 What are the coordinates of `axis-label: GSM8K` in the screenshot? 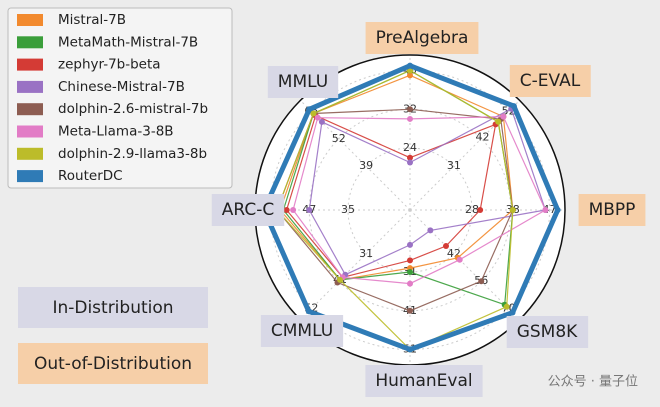 It's located at (547, 332).